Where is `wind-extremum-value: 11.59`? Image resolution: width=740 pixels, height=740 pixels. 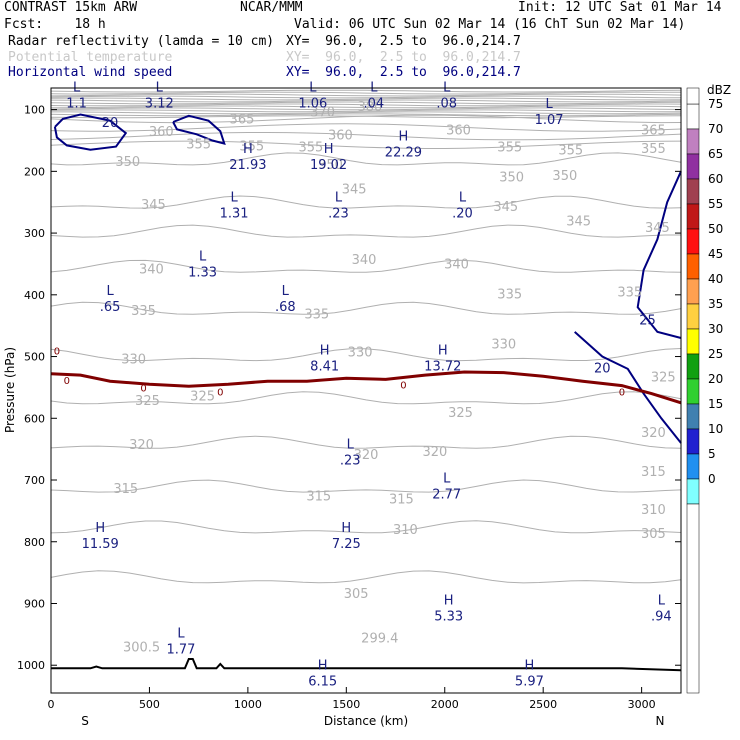 wind-extremum-value: 11.59 is located at coordinates (100, 544).